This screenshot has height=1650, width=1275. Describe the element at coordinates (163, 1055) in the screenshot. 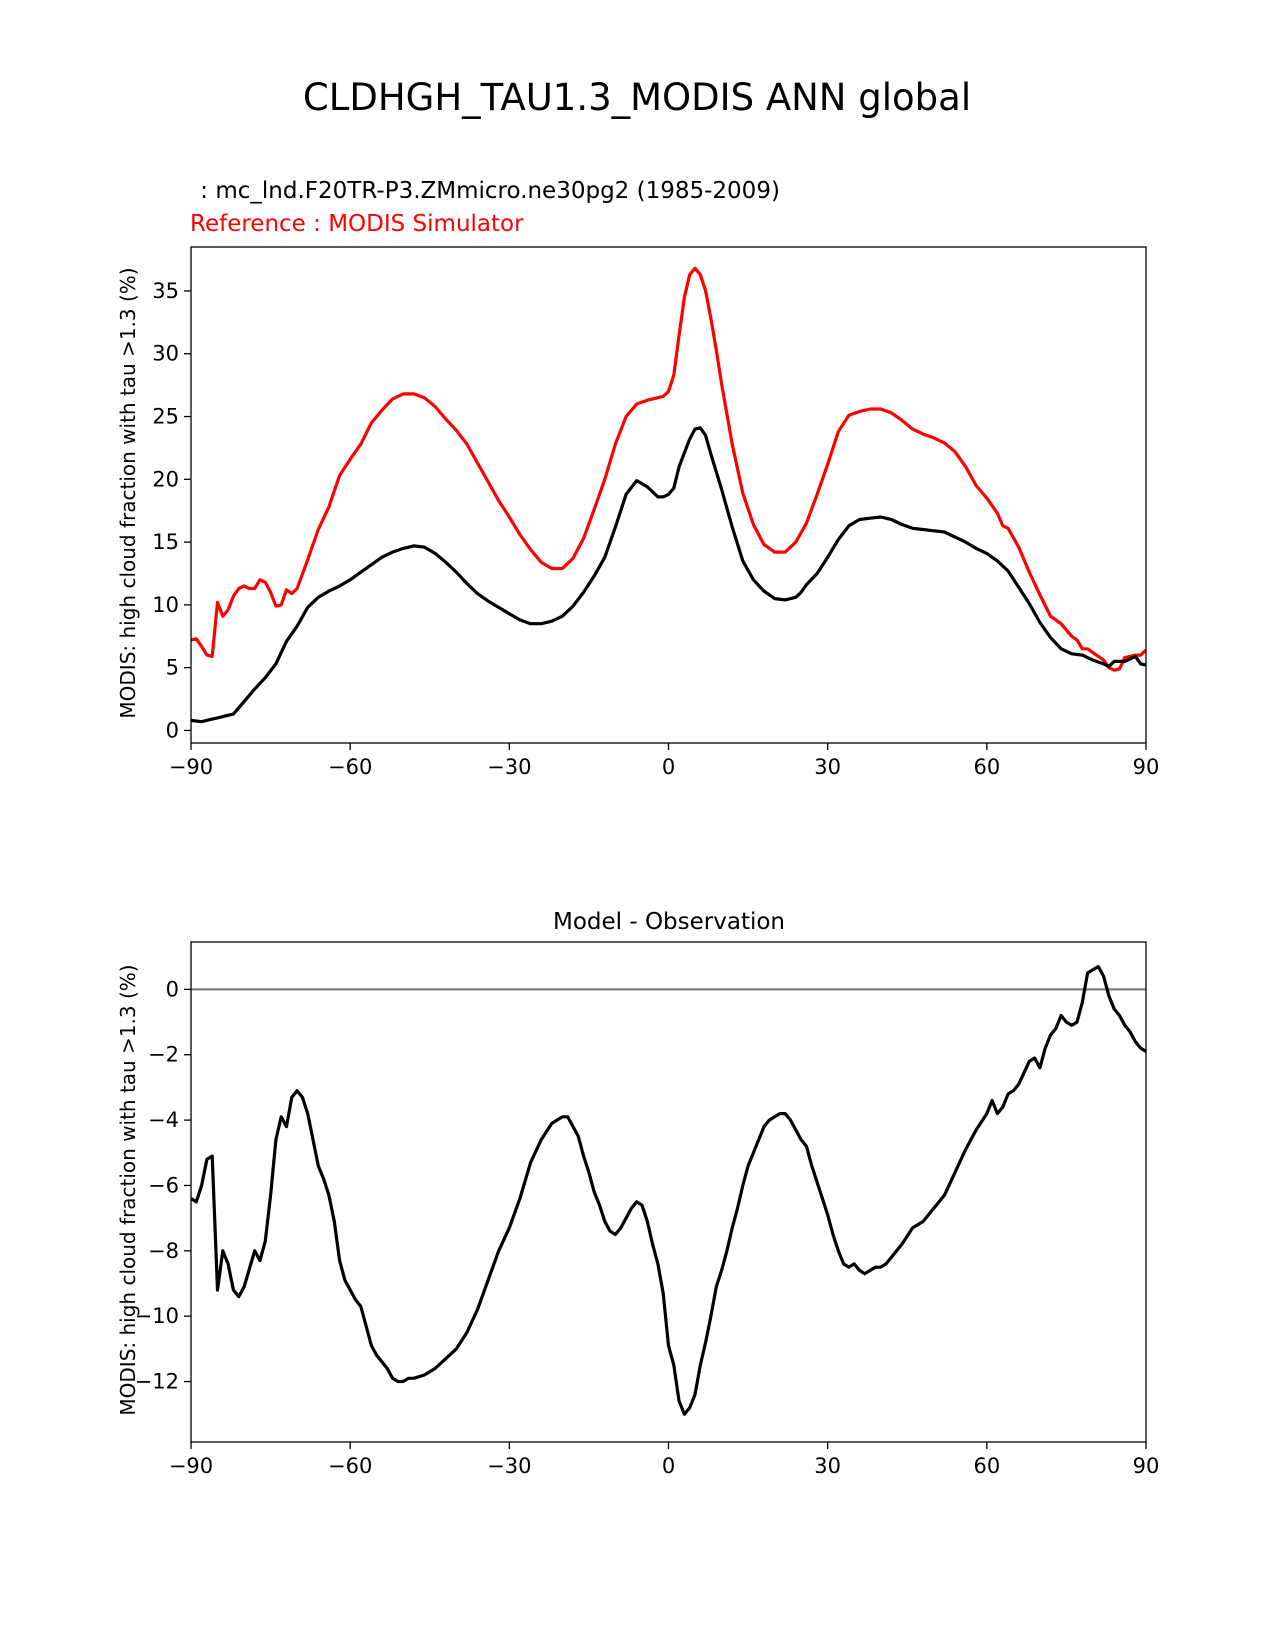

I see `bottom-y-tick-label: −2` at that location.